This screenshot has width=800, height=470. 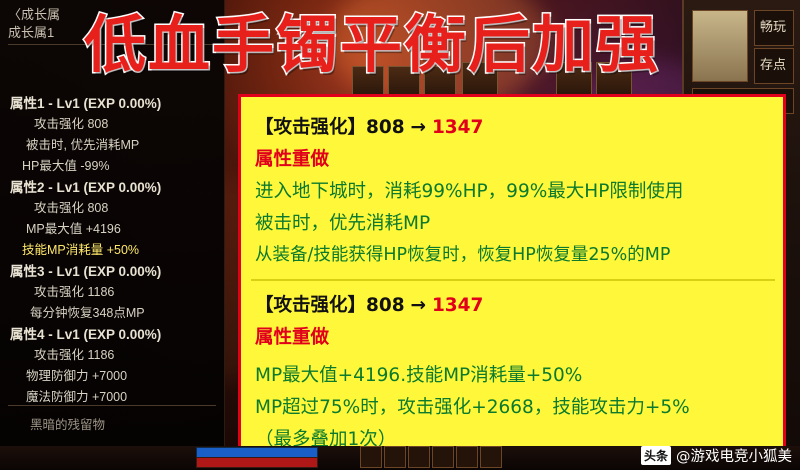 I want to click on page-title: 低血手镯平衡后加强, so click(x=371, y=45).